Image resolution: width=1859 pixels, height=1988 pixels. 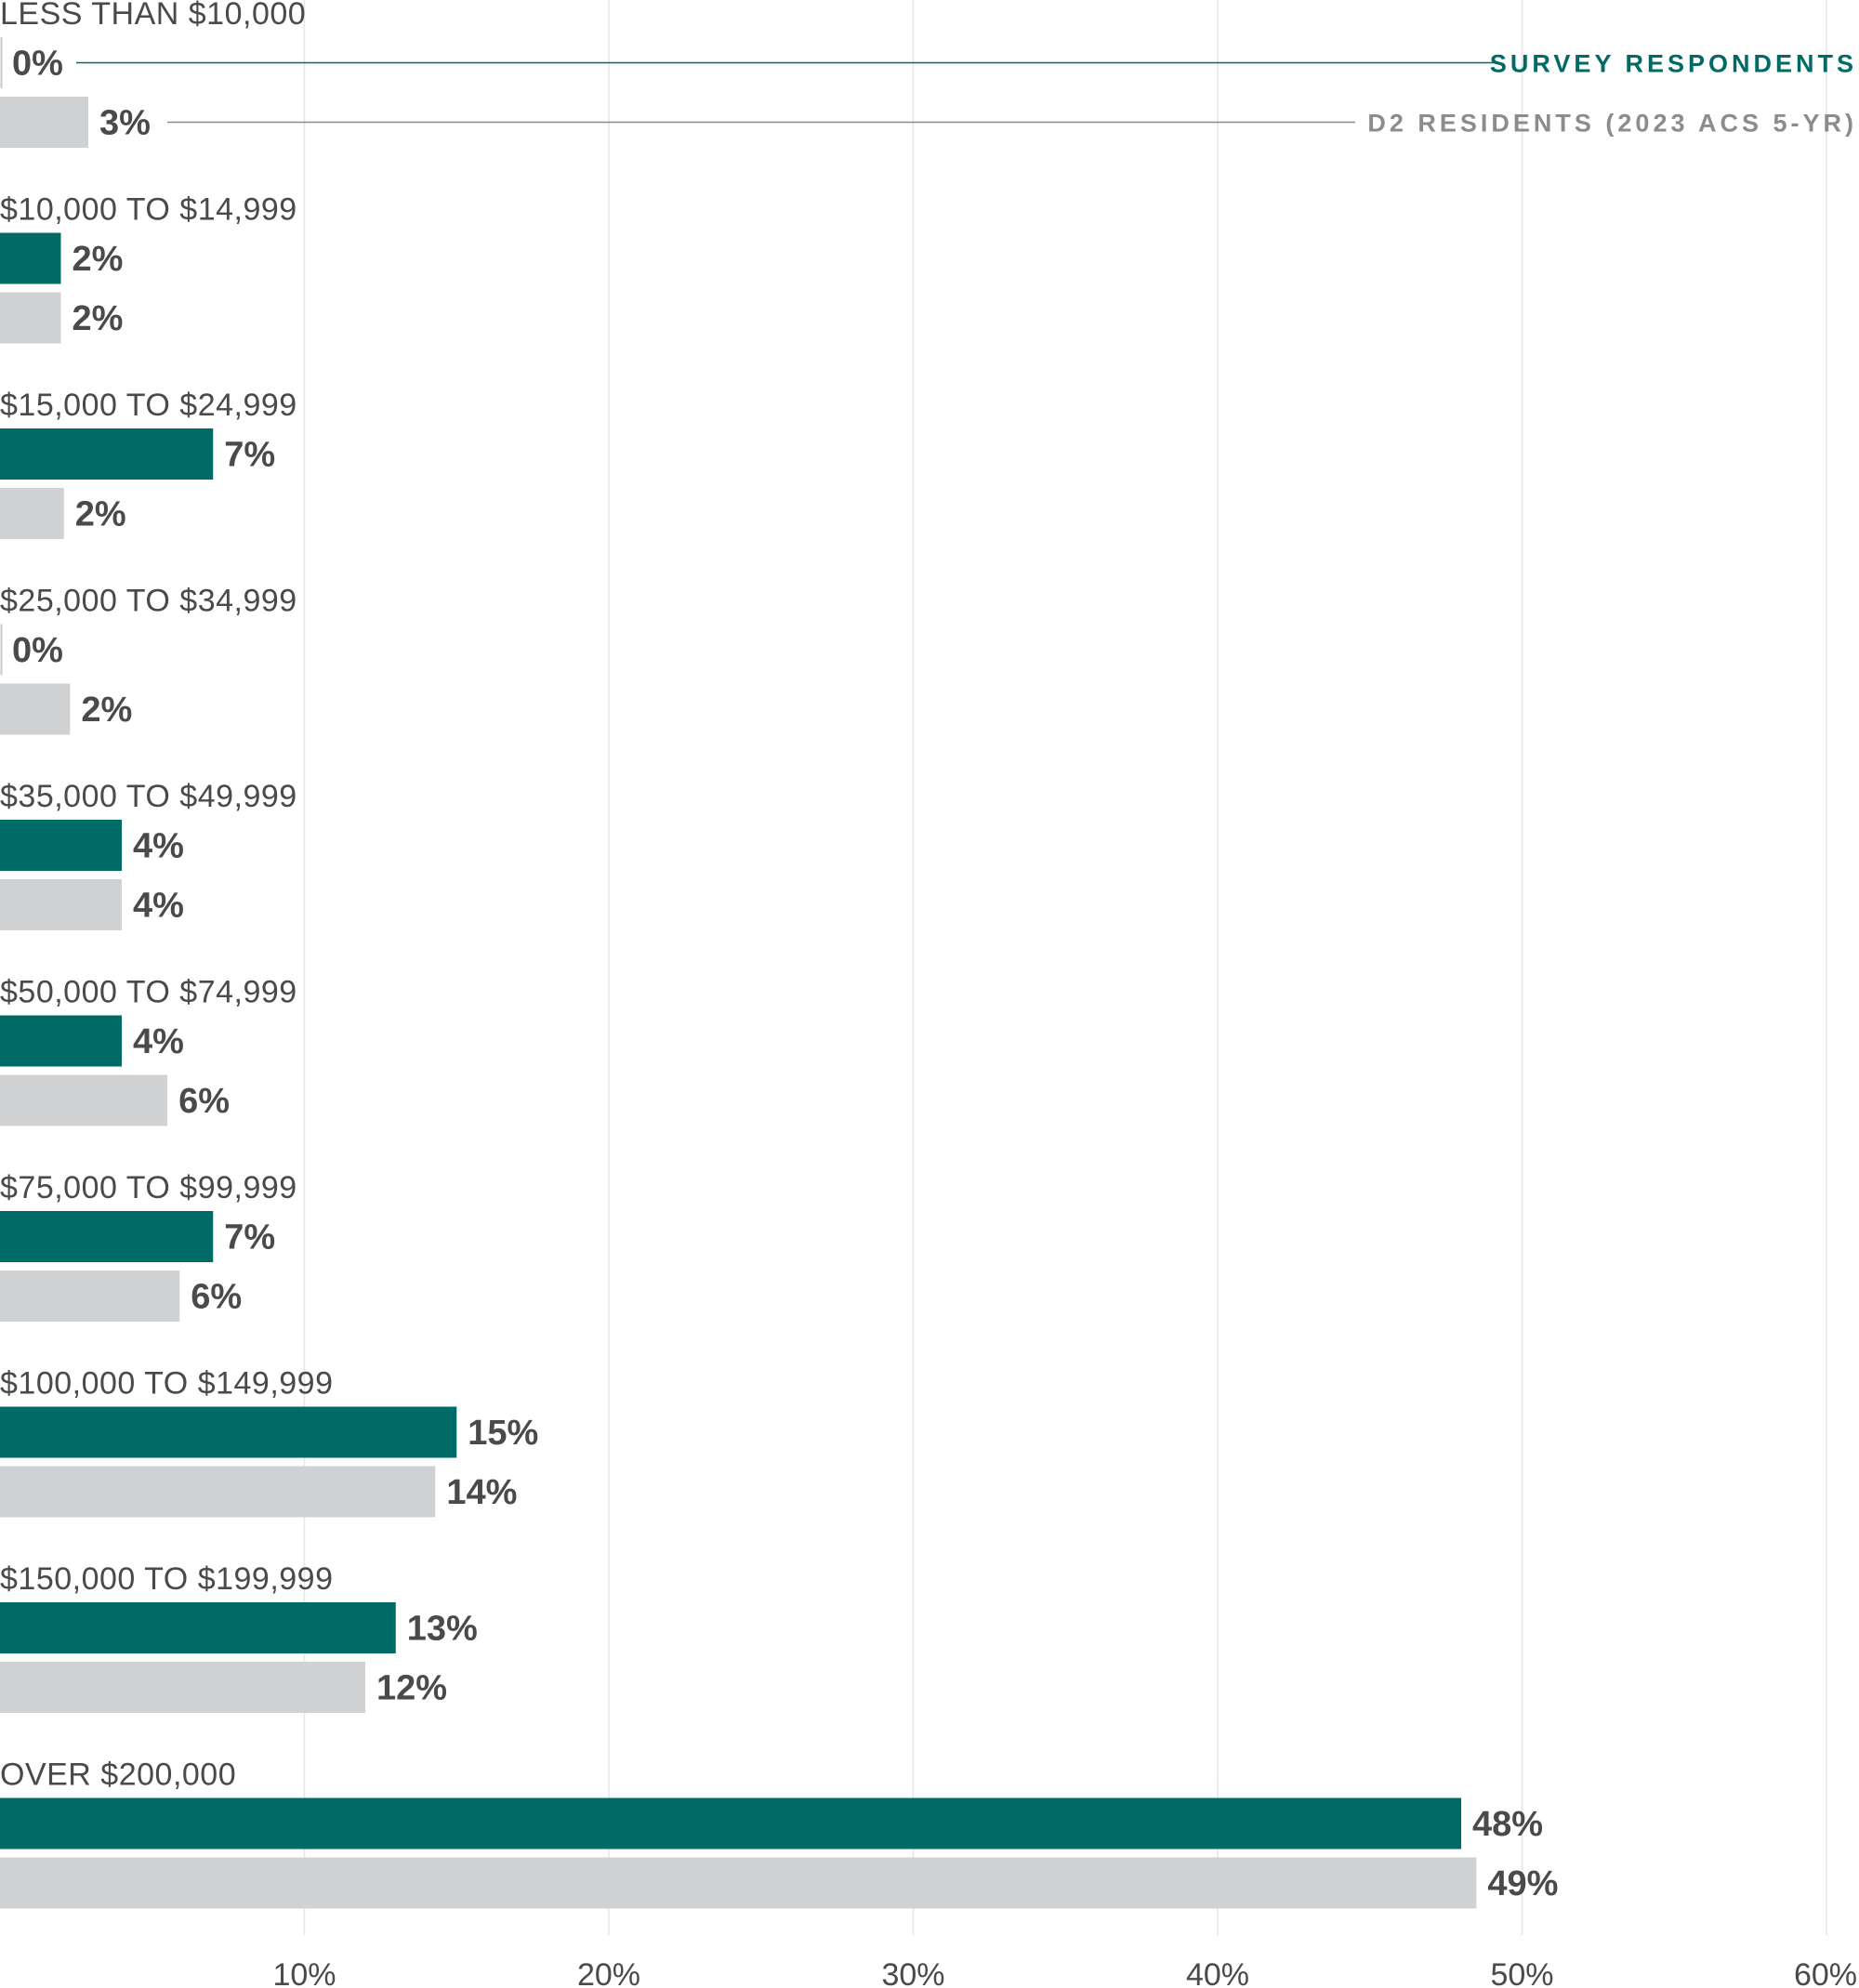 What do you see at coordinates (118, 1775) in the screenshot?
I see `category-label: OVER $200,000` at bounding box center [118, 1775].